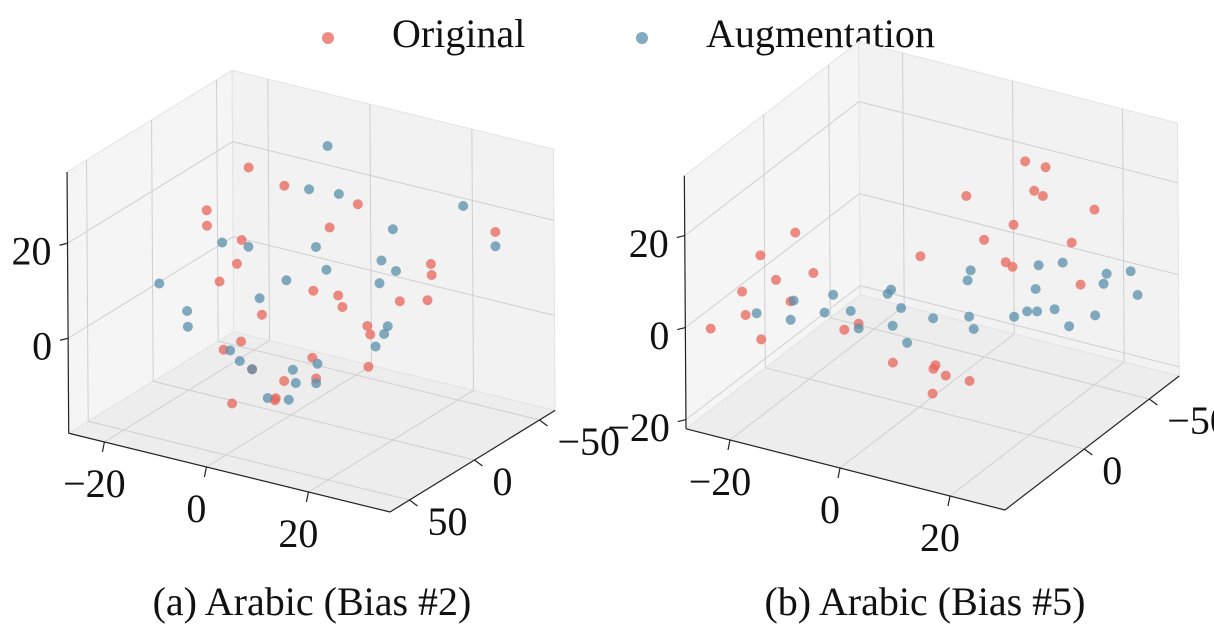 The width and height of the screenshot is (1214, 641). Describe the element at coordinates (830, 509) in the screenshot. I see `x-tick-label: 0` at that location.